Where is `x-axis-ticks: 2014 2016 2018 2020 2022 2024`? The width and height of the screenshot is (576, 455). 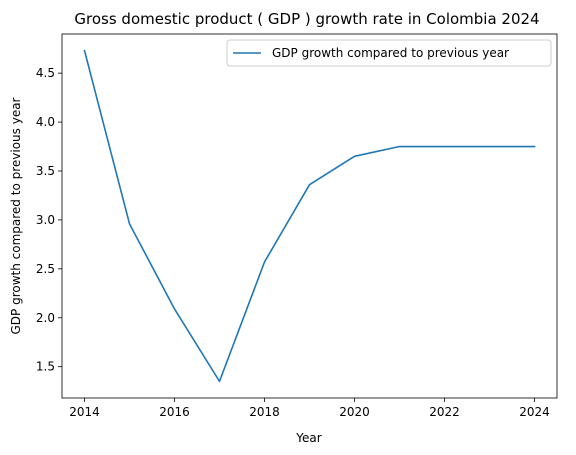
x-axis-ticks: 2014 2016 2018 2020 2022 2024 is located at coordinates (309, 408).